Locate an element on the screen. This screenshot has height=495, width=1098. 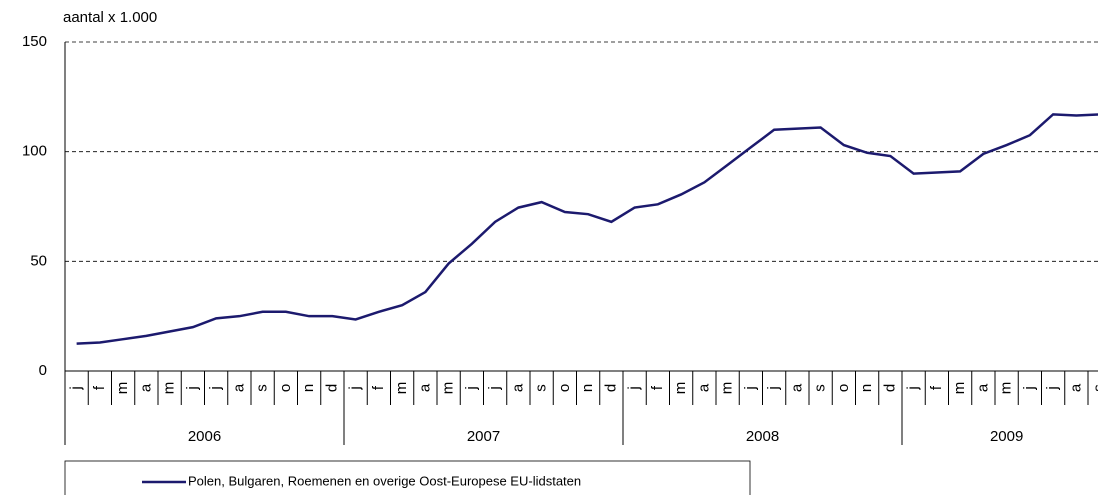
y-tick-label: 0 is located at coordinates (43, 370).